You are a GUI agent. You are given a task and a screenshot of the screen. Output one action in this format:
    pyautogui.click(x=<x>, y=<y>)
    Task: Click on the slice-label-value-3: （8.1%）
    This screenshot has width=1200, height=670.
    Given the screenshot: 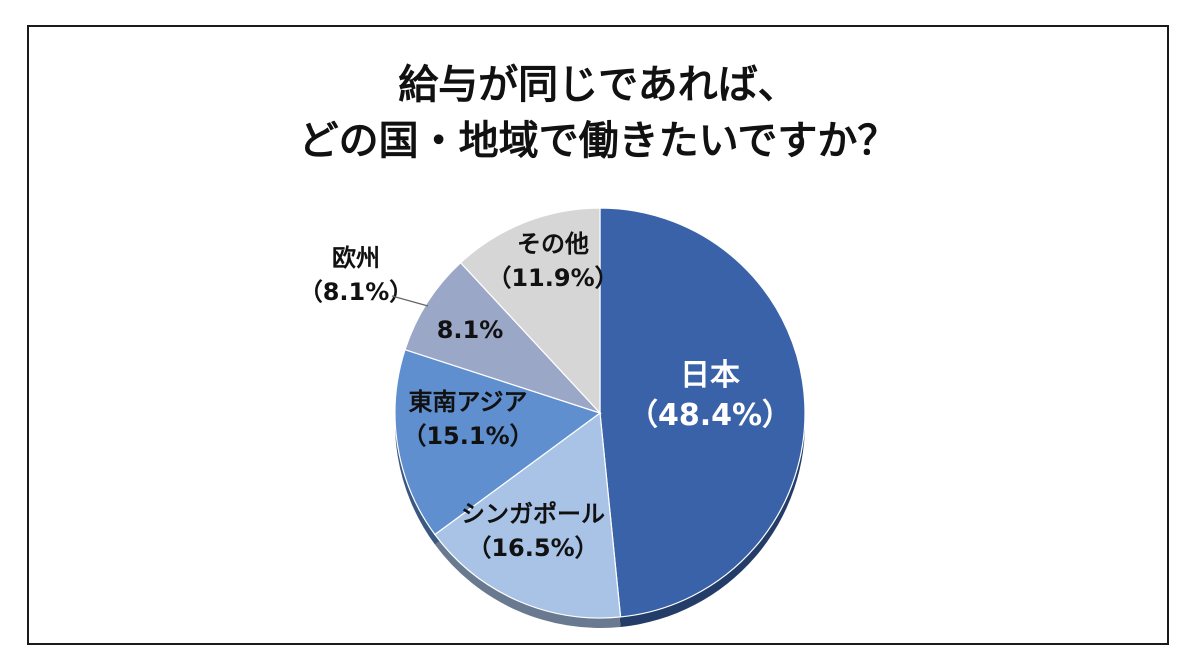 What is the action you would take?
    pyautogui.click(x=356, y=292)
    